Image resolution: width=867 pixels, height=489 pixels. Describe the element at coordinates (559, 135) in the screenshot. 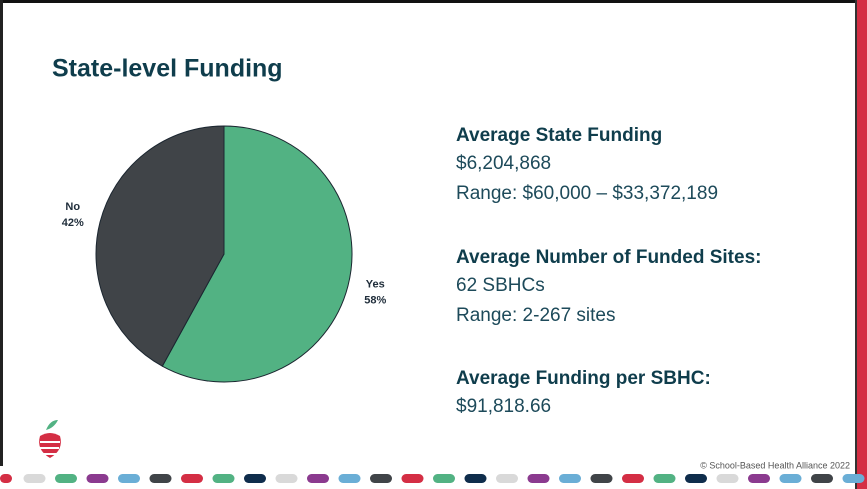

I see `stat-heading: Average State Funding` at that location.